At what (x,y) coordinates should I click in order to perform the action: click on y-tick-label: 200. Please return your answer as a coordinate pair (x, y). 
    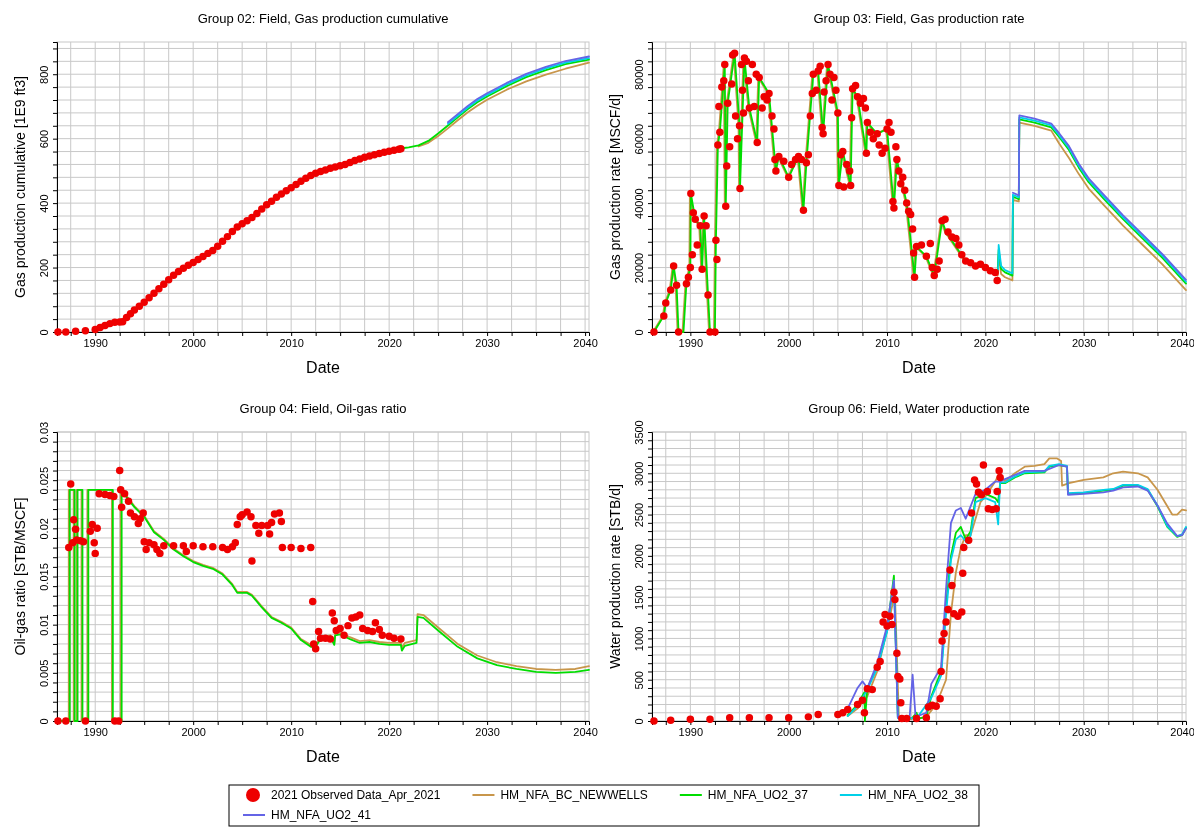
    Looking at the image, I should click on (44, 268).